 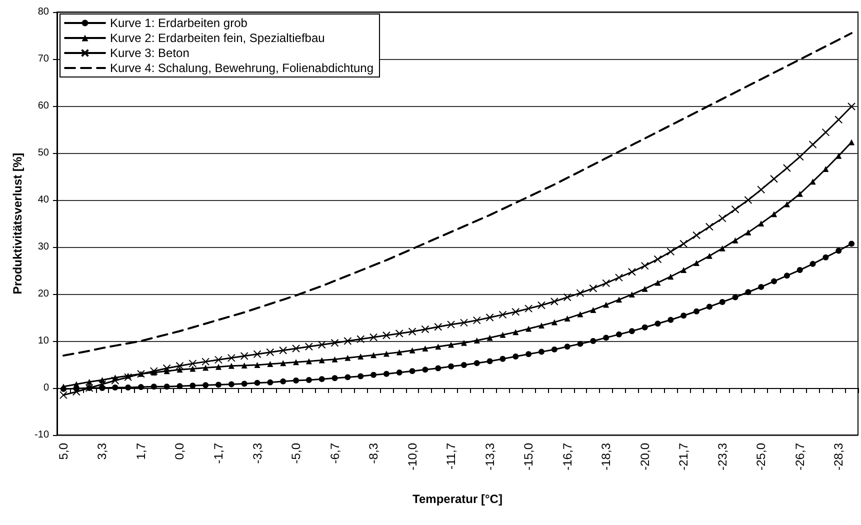 What do you see at coordinates (44, 247) in the screenshot?
I see `y-tick-label: 30` at bounding box center [44, 247].